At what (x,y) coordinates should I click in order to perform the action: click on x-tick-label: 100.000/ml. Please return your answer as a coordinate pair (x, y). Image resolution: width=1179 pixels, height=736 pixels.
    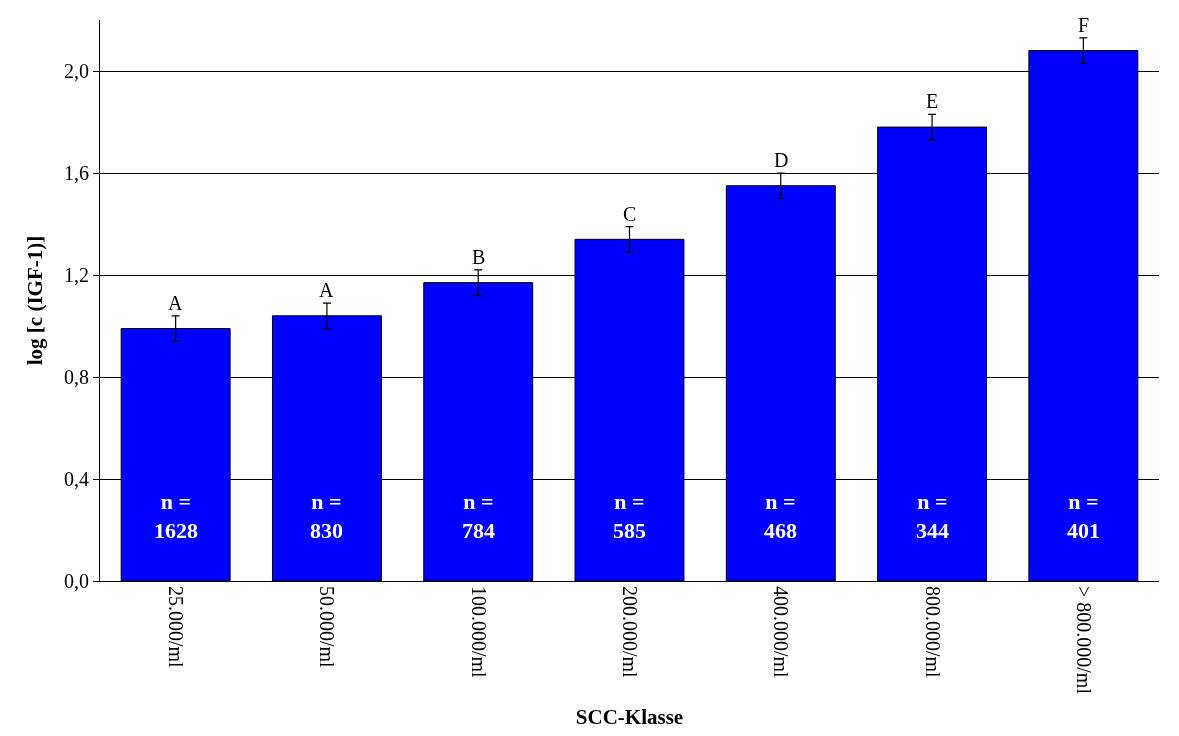
    Looking at the image, I should click on (478, 632).